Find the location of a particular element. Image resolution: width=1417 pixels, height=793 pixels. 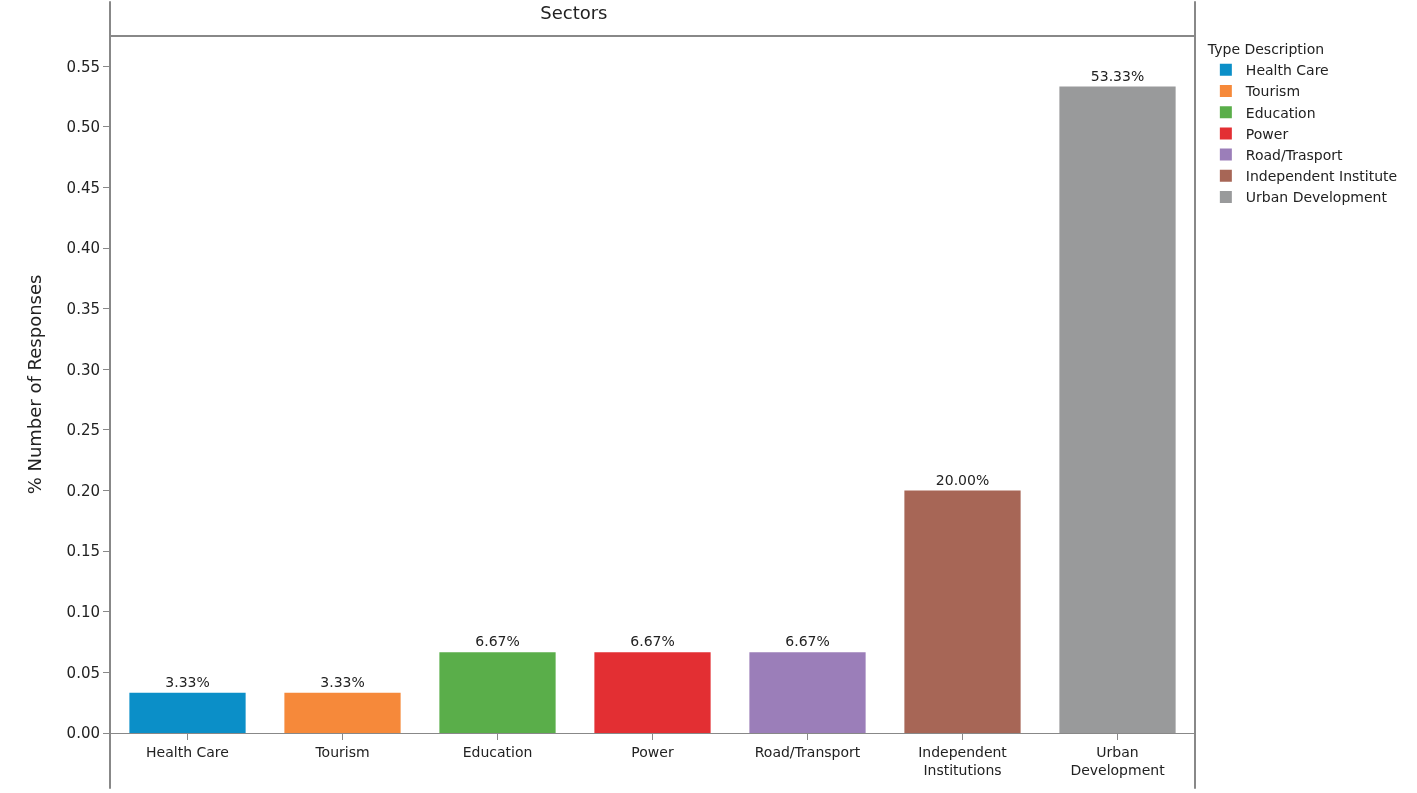

x-tick-label: Health Care is located at coordinates (187, 751).